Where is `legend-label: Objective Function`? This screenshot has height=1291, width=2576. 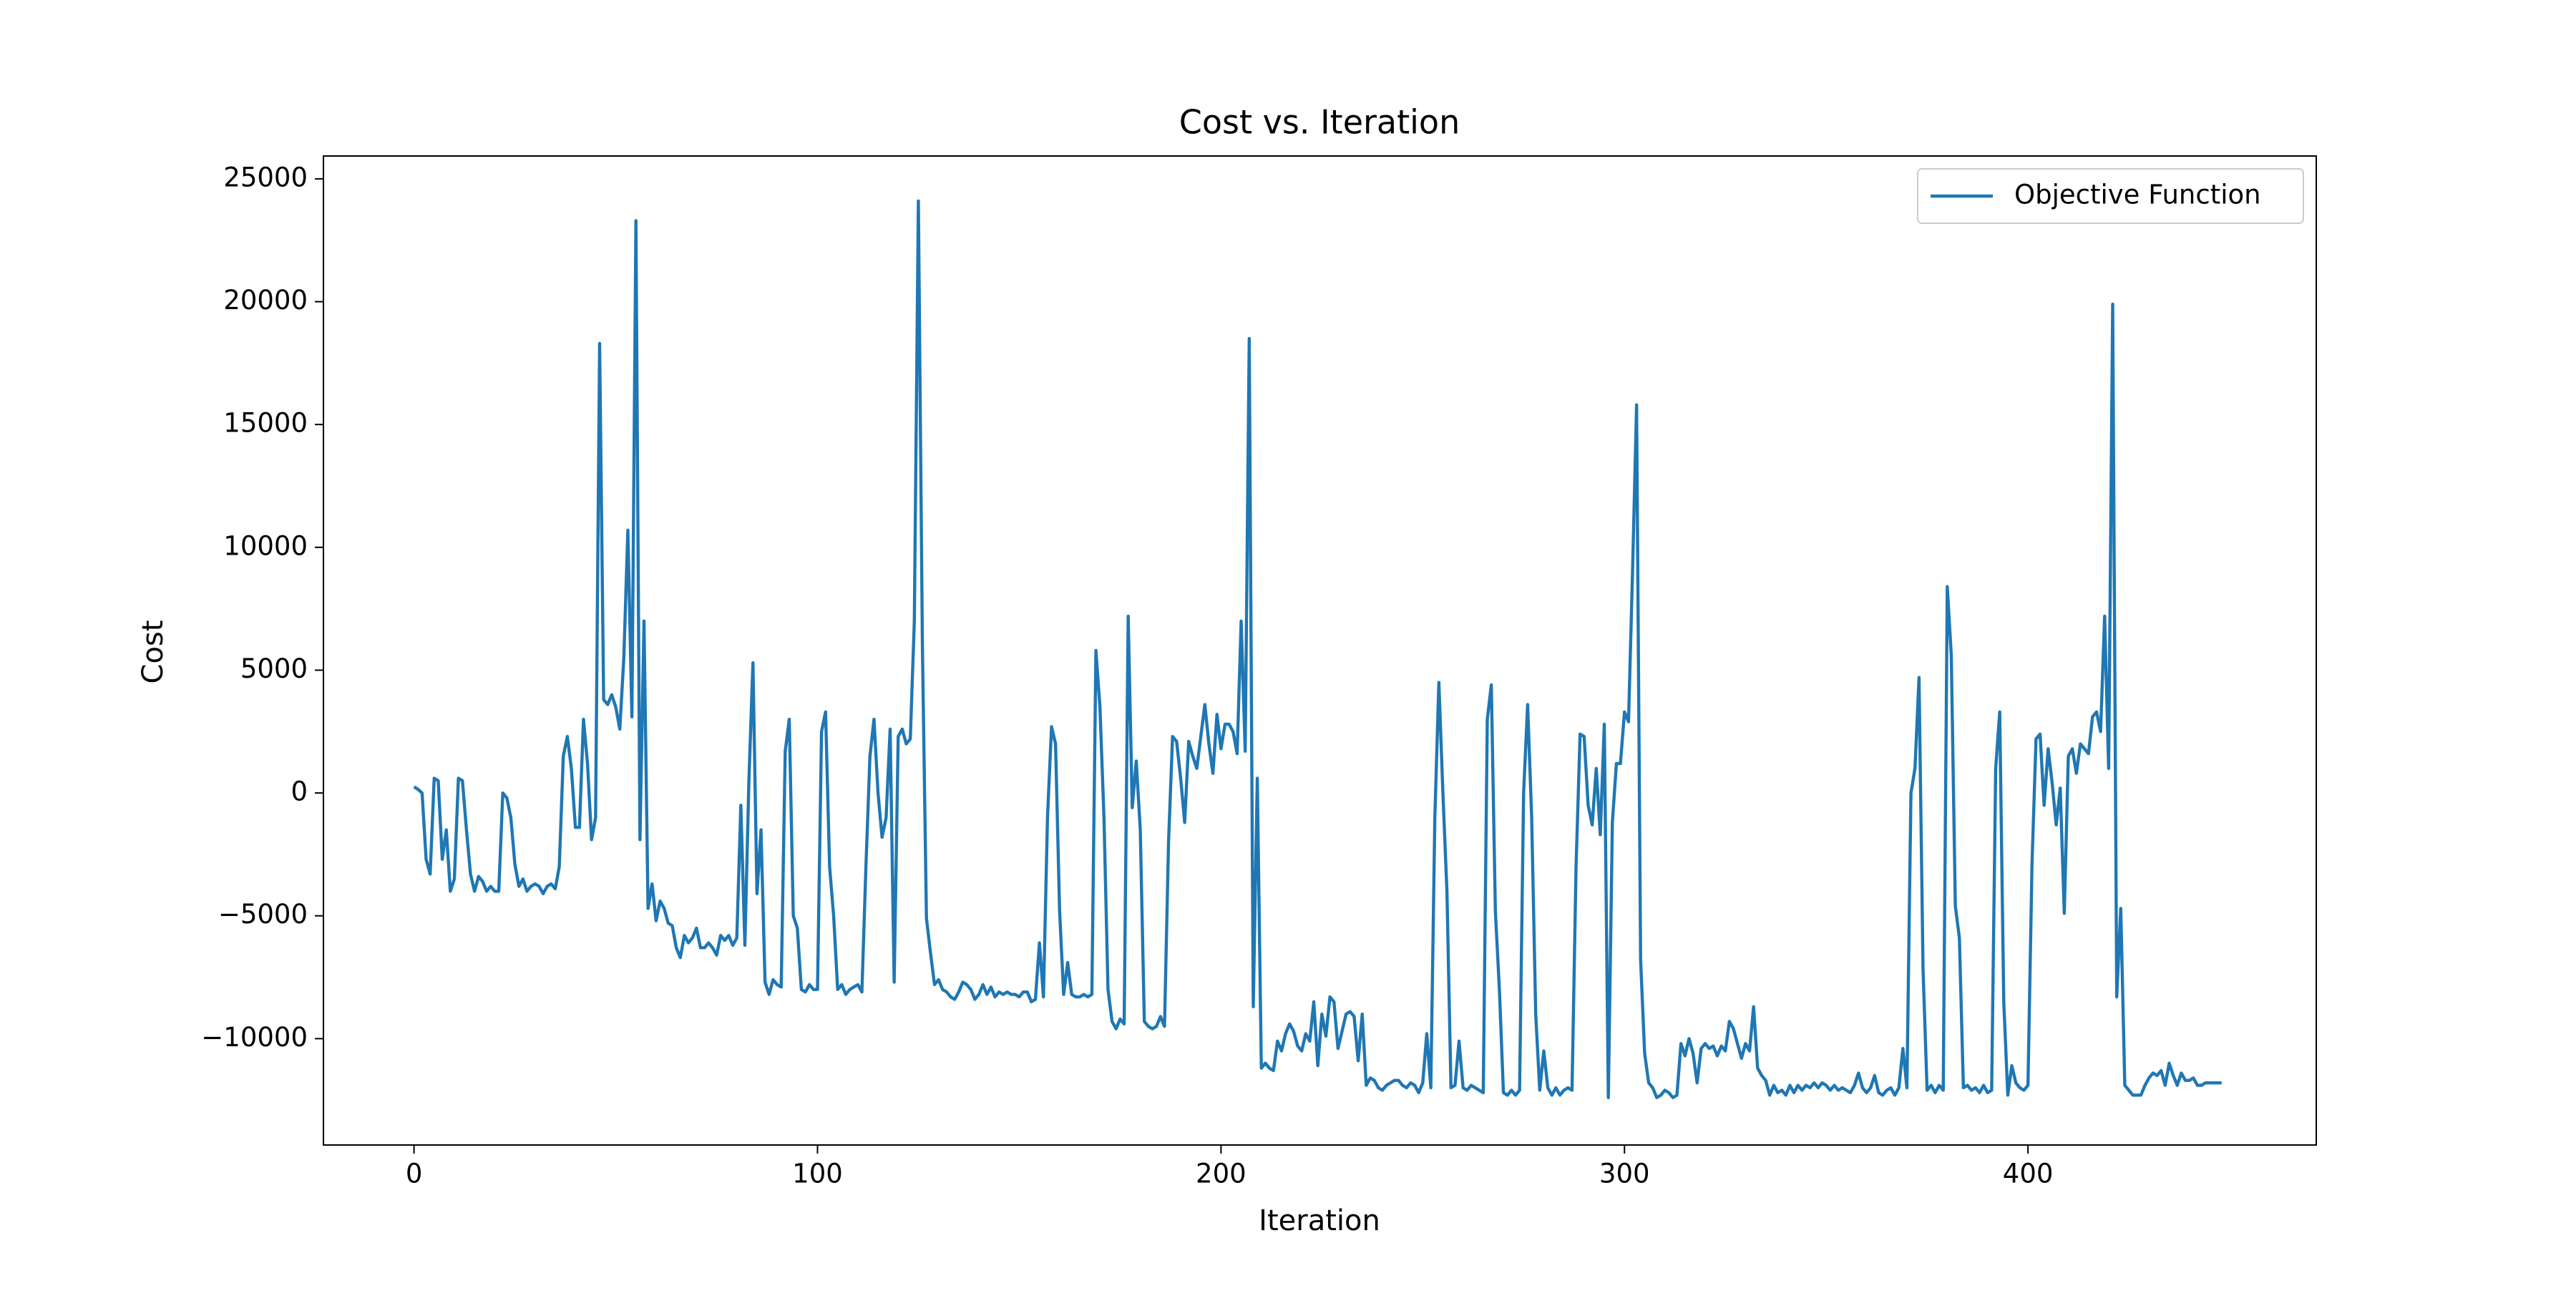 legend-label: Objective Function is located at coordinates (2137, 195).